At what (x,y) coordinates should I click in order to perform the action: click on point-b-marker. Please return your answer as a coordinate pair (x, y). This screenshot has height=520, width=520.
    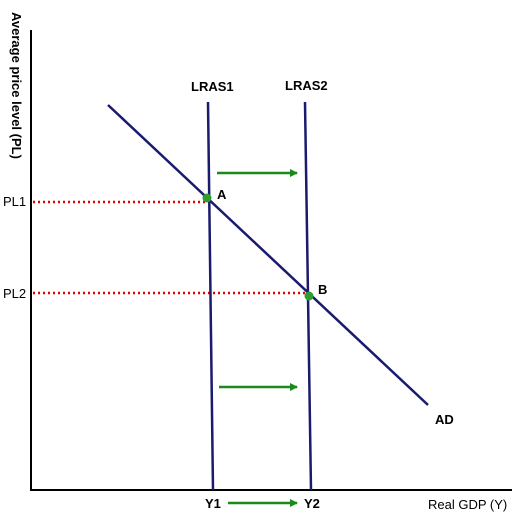
    Looking at the image, I should click on (309, 296).